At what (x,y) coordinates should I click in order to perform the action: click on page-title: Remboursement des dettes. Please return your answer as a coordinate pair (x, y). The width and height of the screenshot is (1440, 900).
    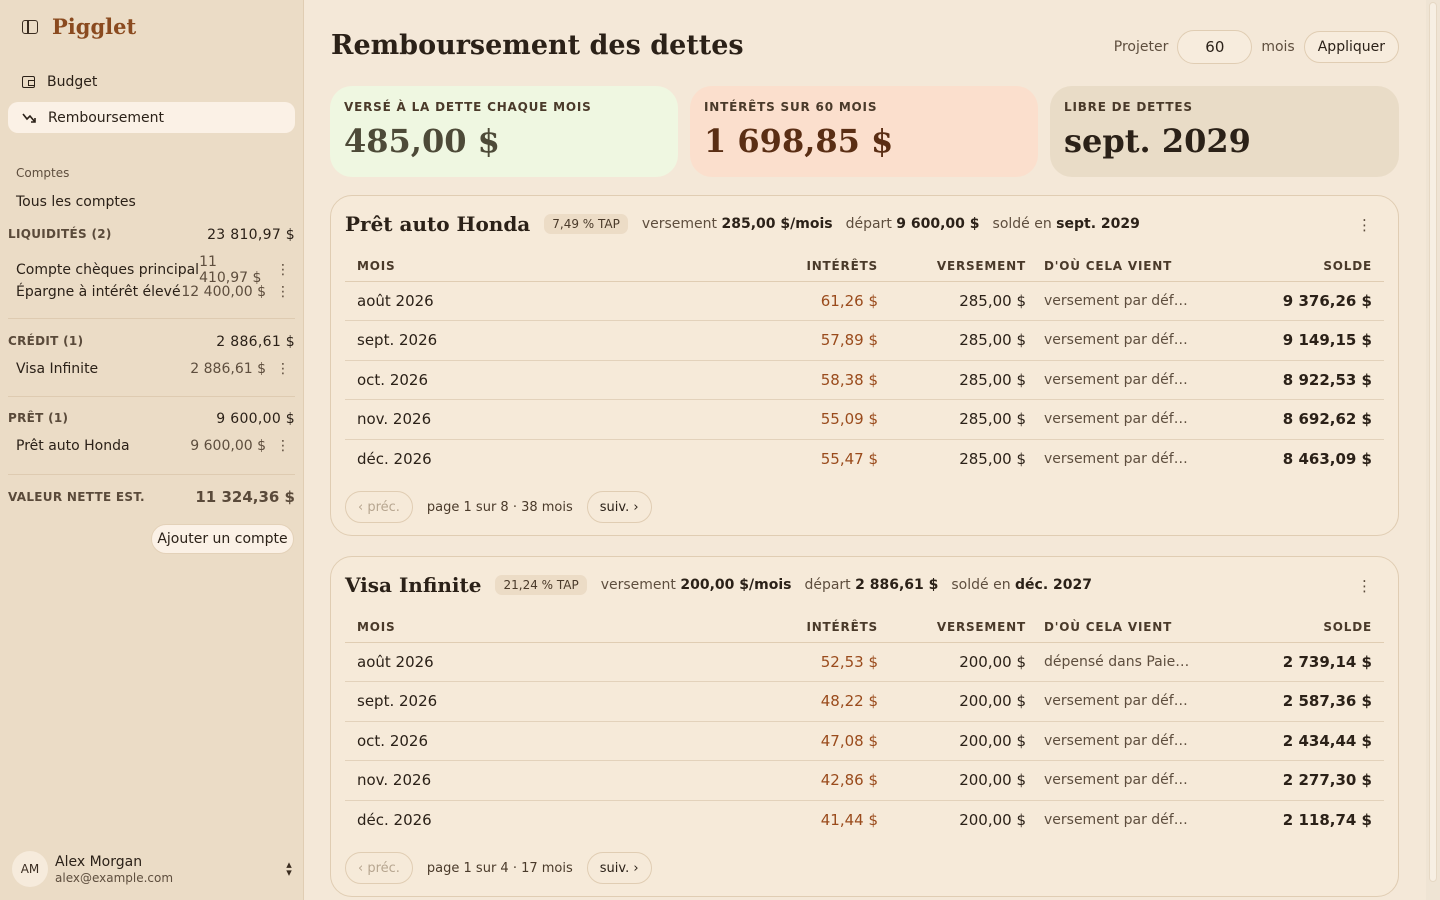
    Looking at the image, I should click on (537, 45).